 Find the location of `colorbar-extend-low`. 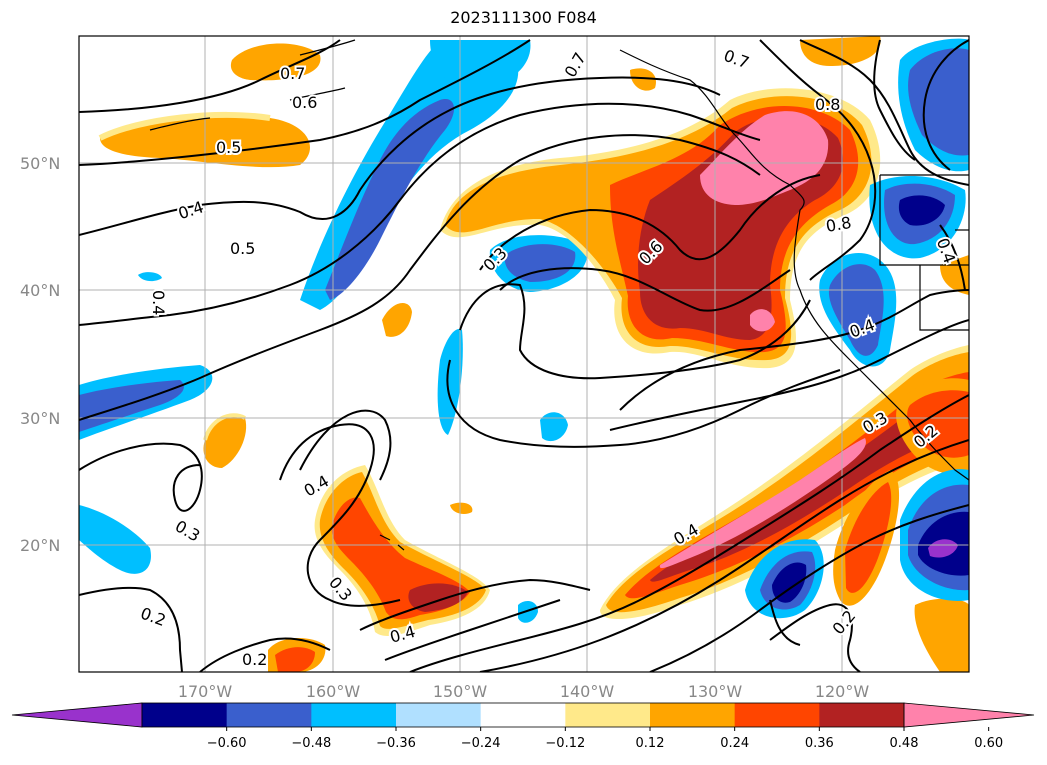

colorbar-extend-low is located at coordinates (77, 715).